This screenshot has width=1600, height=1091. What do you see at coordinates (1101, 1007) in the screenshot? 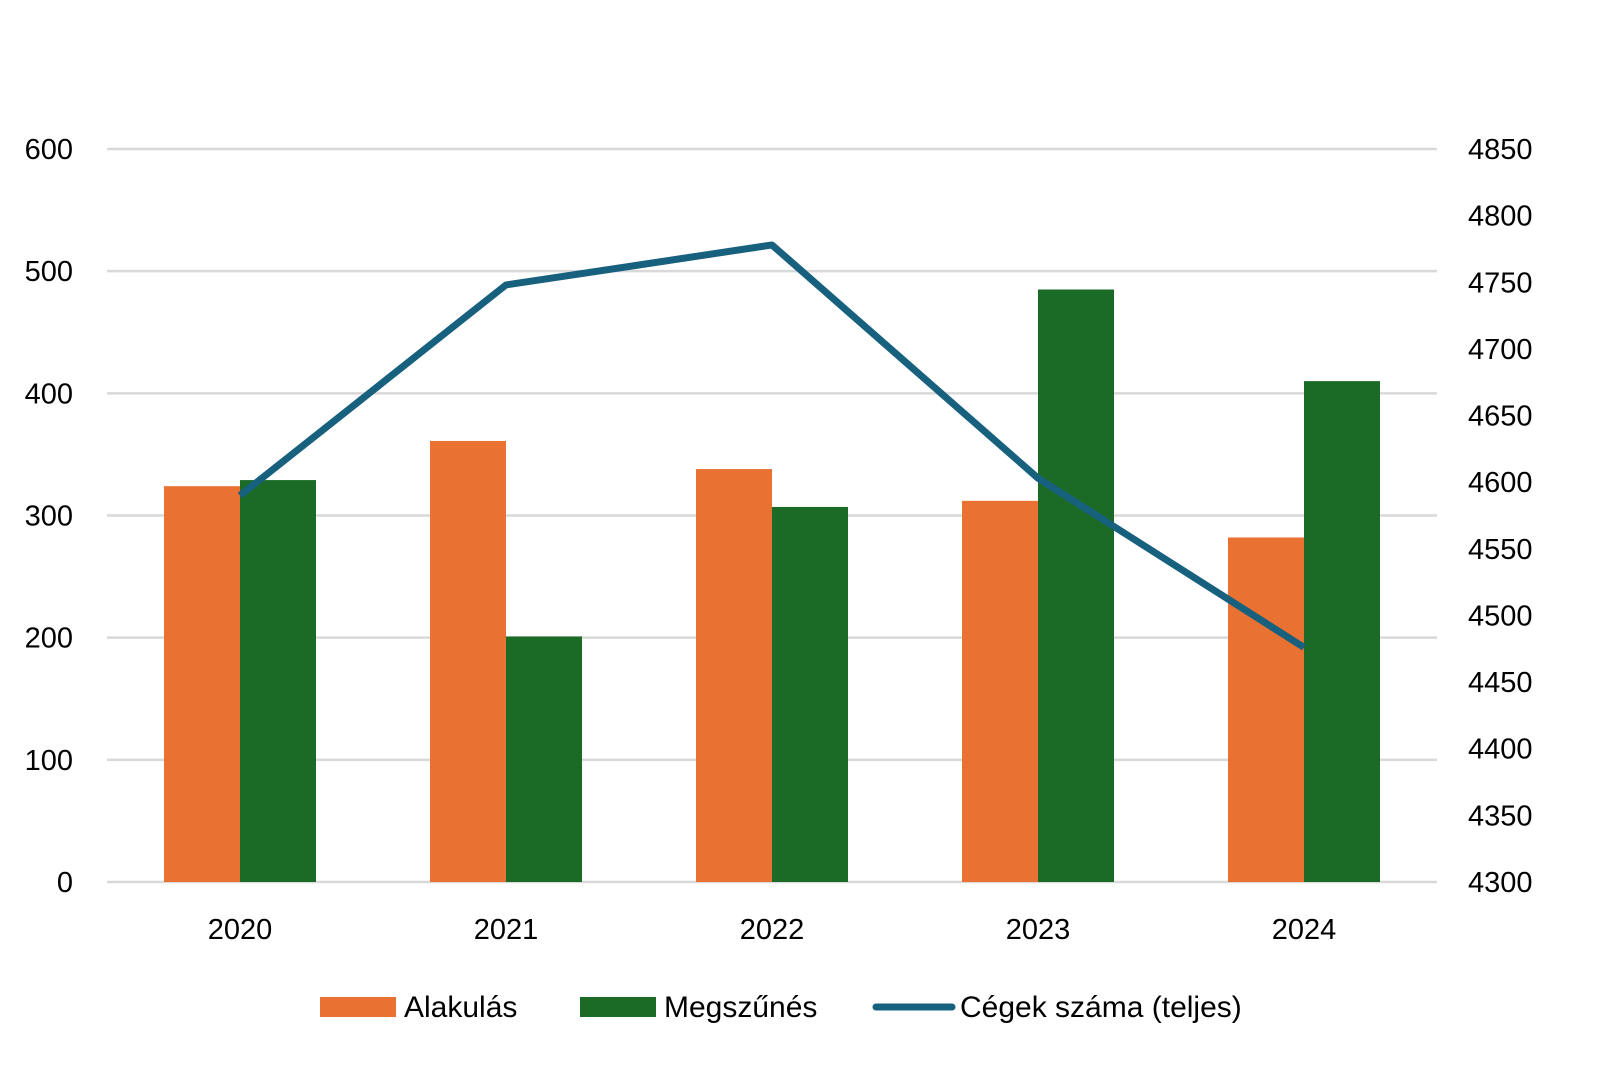
I see `legend-label: Cégek száma (teljes)` at bounding box center [1101, 1007].